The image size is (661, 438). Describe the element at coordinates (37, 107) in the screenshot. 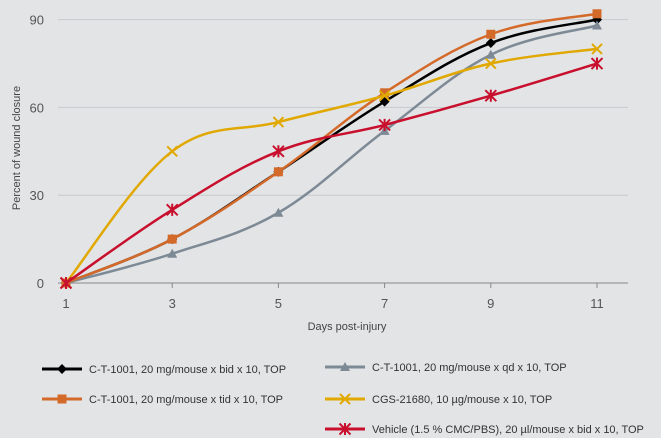

I see `y-tick-label: 60` at that location.